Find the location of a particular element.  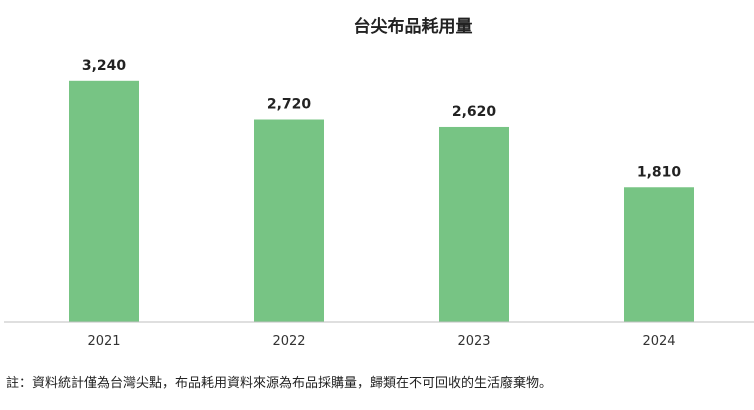

x-tick-labels-group: 2021 2022 2023 2024 is located at coordinates (381, 341).